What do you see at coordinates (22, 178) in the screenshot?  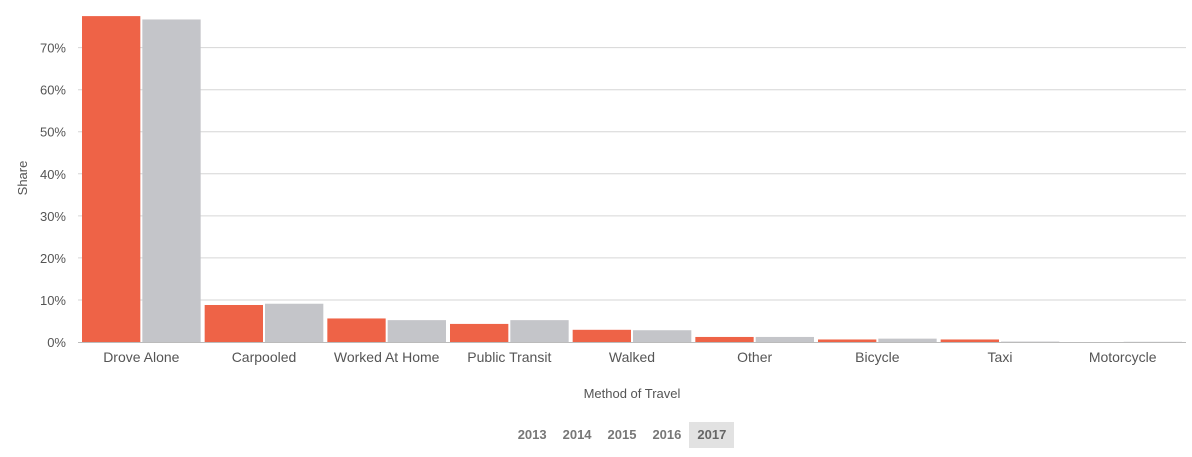 I see `y-axis-title: Share` at bounding box center [22, 178].